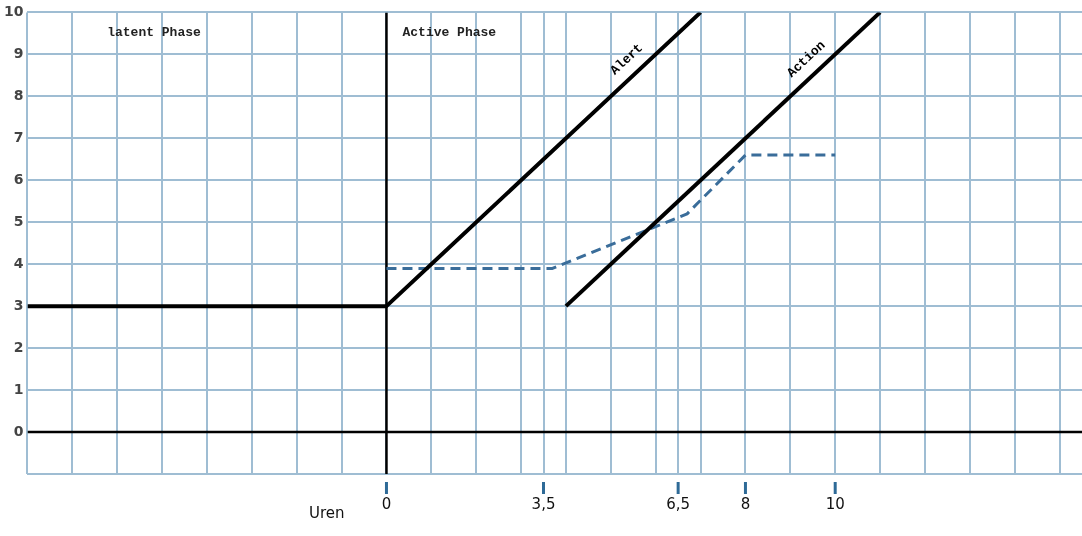 Image resolution: width=1082 pixels, height=536 pixels. I want to click on y-tick-label: 7, so click(18, 136).